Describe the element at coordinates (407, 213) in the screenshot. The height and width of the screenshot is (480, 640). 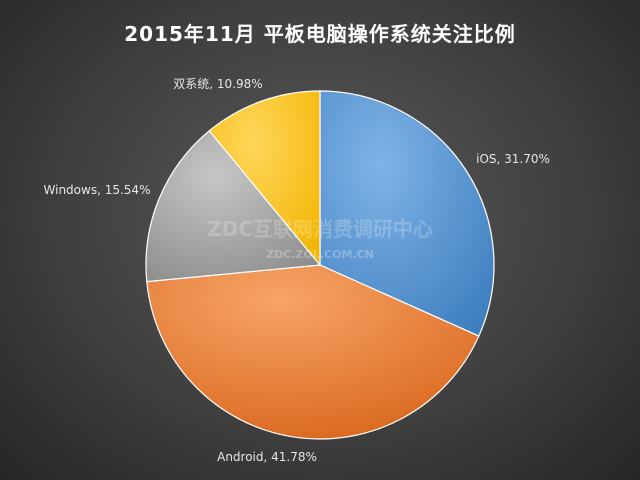
I see `pie-slice-ios` at that location.